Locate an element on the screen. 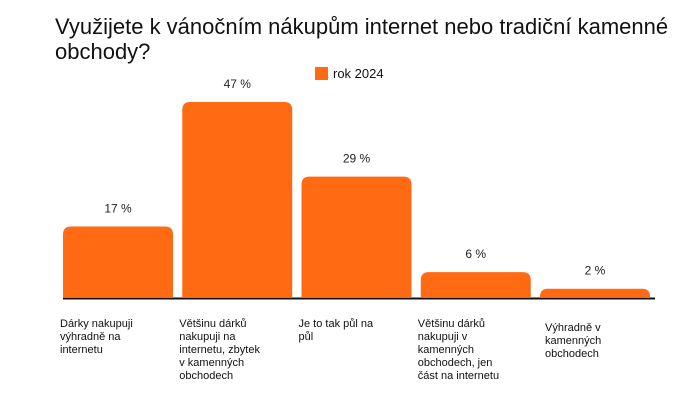  category-label: Je to tak půl na půl is located at coordinates (336, 330).